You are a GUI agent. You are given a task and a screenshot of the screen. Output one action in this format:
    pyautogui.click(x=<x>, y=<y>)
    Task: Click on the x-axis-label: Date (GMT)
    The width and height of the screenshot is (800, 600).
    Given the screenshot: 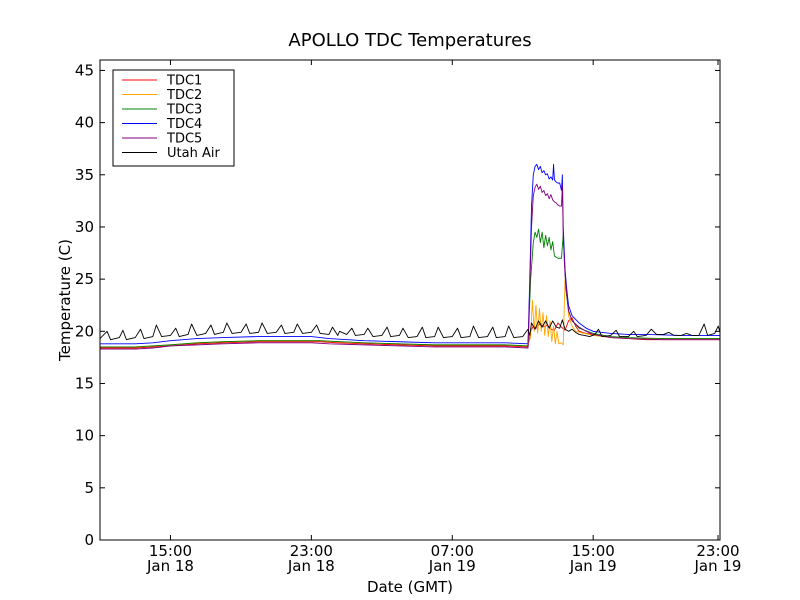 What is the action you would take?
    pyautogui.click(x=410, y=587)
    